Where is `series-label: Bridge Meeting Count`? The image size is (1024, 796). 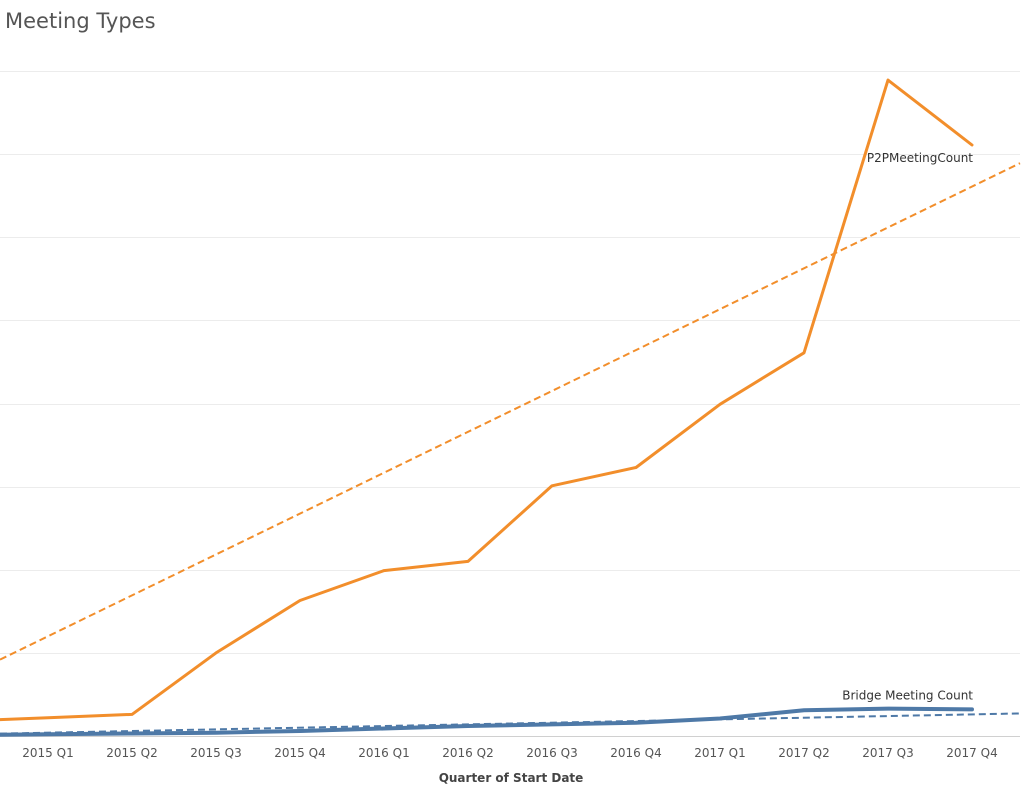 series-label: Bridge Meeting Count is located at coordinates (907, 695).